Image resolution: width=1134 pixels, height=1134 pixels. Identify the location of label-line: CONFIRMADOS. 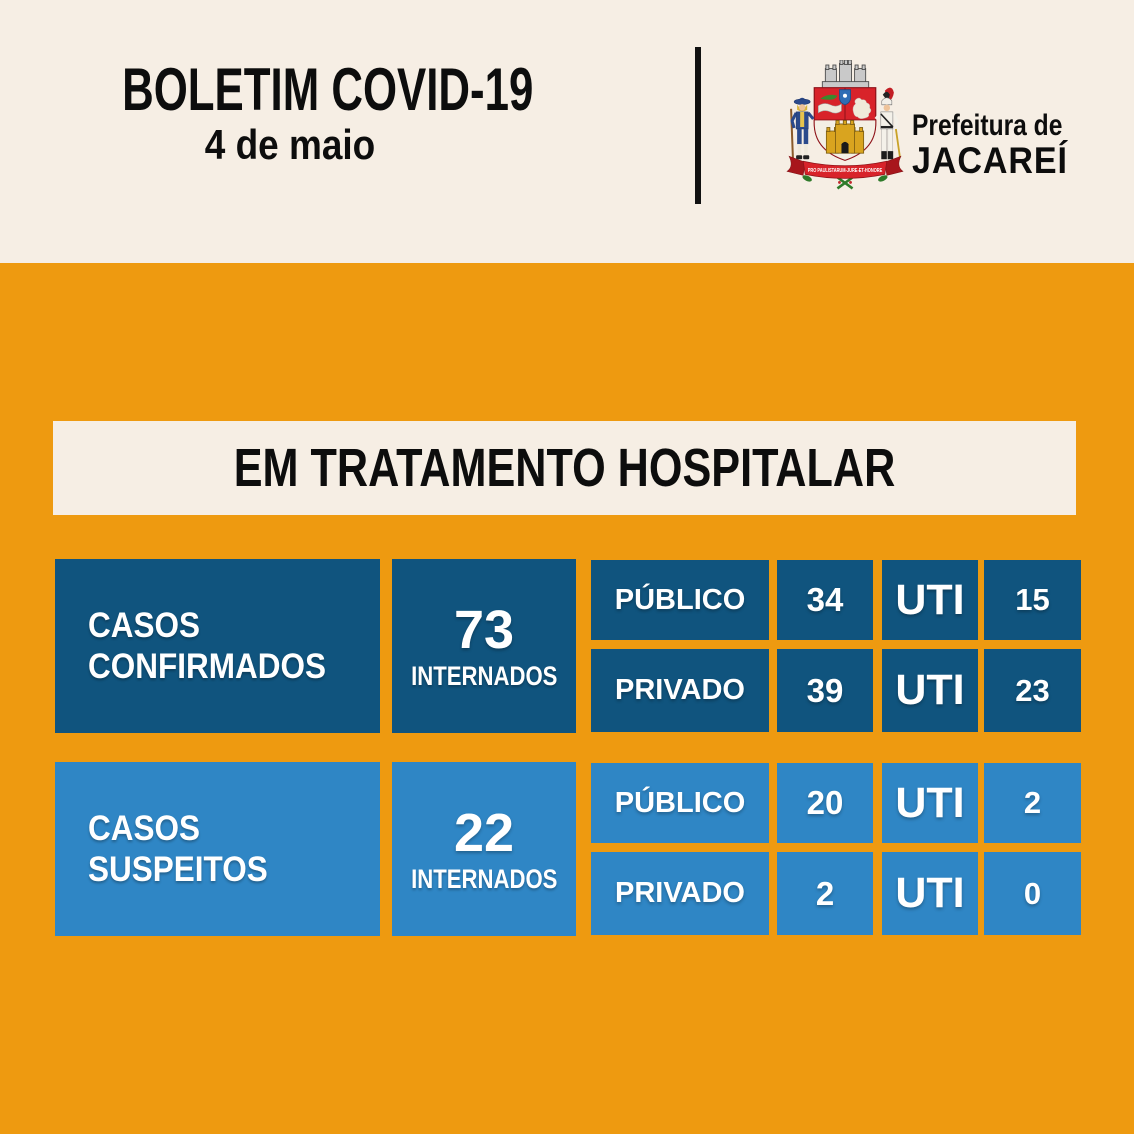
(207, 666).